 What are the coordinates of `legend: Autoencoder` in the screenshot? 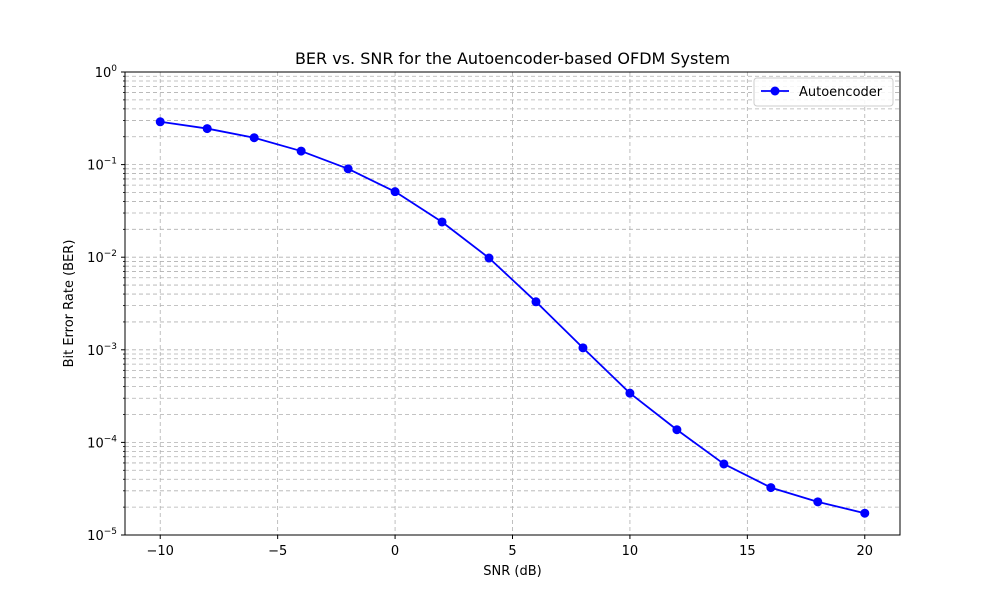 It's located at (823, 92).